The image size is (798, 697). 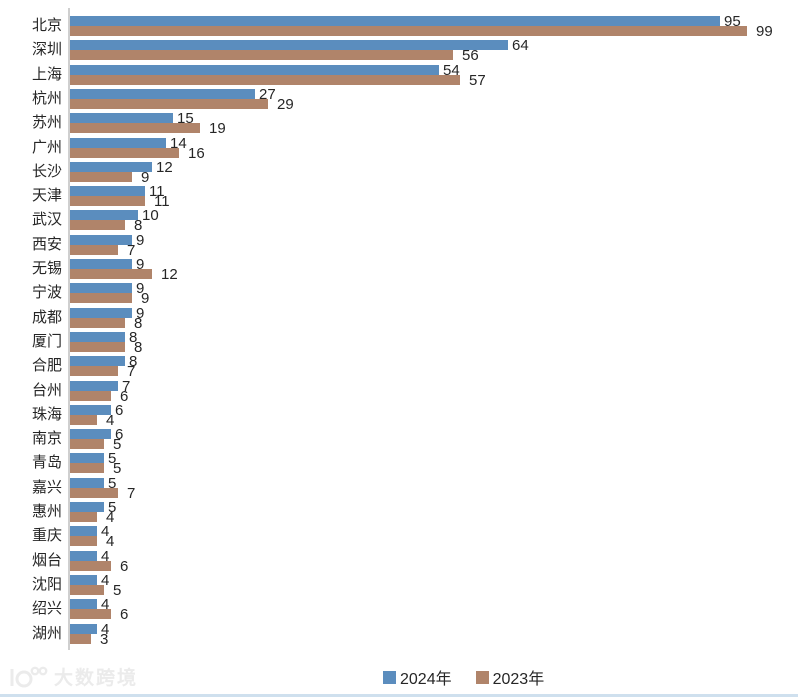 What do you see at coordinates (162, 201) in the screenshot?
I see `value-label-2023年: 11` at bounding box center [162, 201].